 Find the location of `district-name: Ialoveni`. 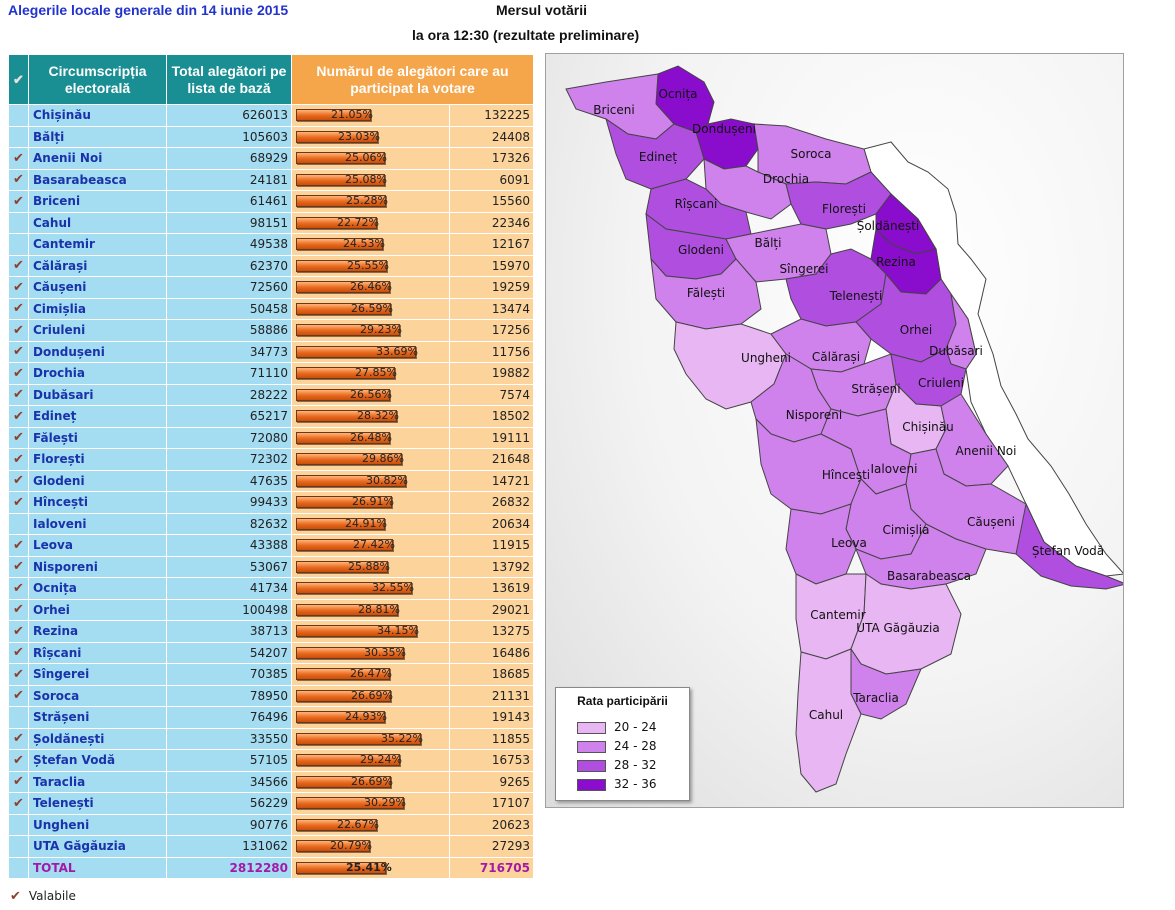

district-name: Ialoveni is located at coordinates (97, 523).